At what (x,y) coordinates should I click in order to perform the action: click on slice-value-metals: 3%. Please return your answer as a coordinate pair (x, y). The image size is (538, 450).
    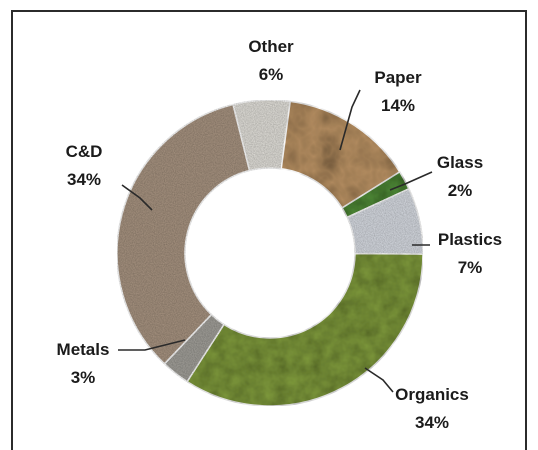
    Looking at the image, I should click on (83, 377).